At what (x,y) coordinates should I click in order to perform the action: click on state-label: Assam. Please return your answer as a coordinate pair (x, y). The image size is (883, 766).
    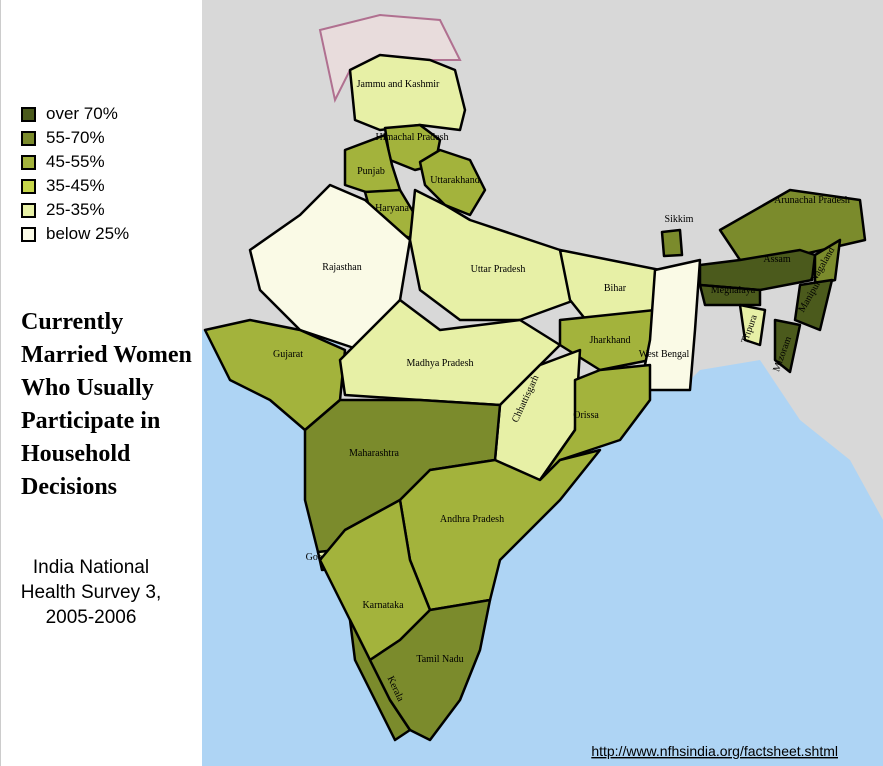
    Looking at the image, I should click on (776, 259).